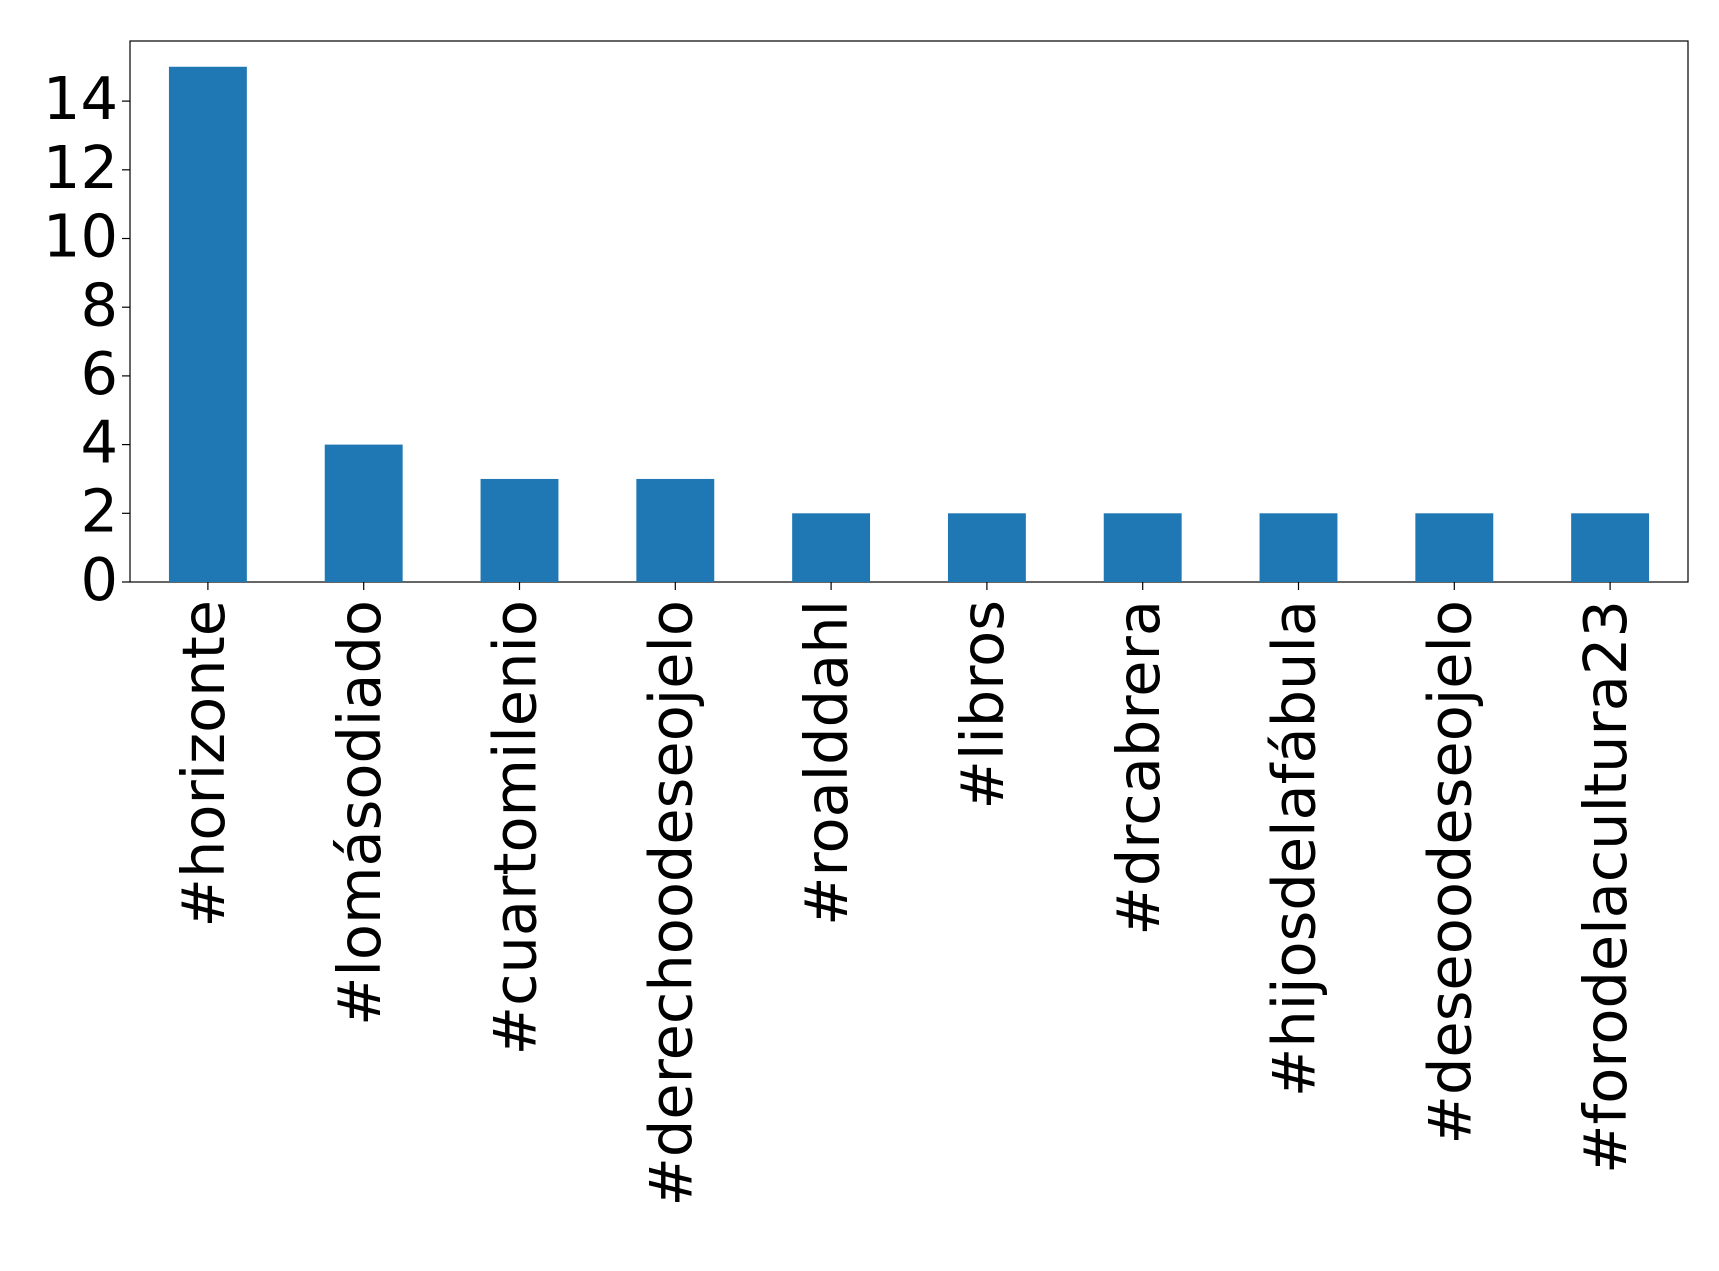 This screenshot has height=1271, width=1719. What do you see at coordinates (99, 304) in the screenshot?
I see `y-tick-label: 8` at bounding box center [99, 304].